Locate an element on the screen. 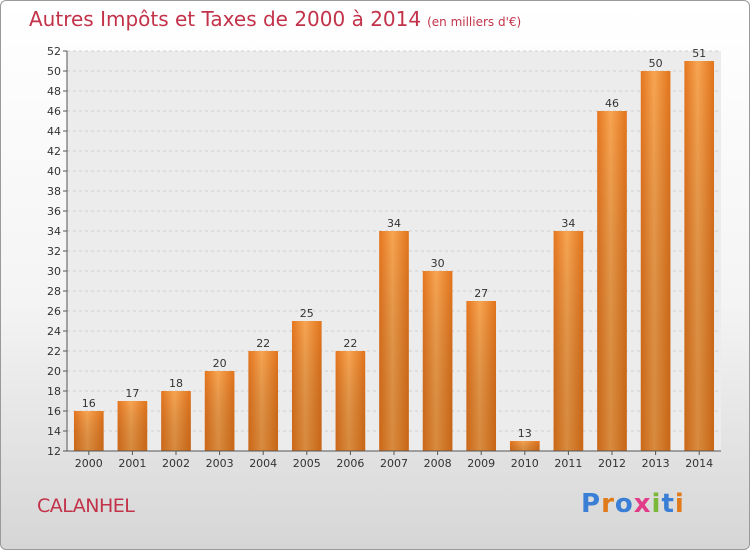 The width and height of the screenshot is (750, 550). y-tick-label: 34 is located at coordinates (54, 231).